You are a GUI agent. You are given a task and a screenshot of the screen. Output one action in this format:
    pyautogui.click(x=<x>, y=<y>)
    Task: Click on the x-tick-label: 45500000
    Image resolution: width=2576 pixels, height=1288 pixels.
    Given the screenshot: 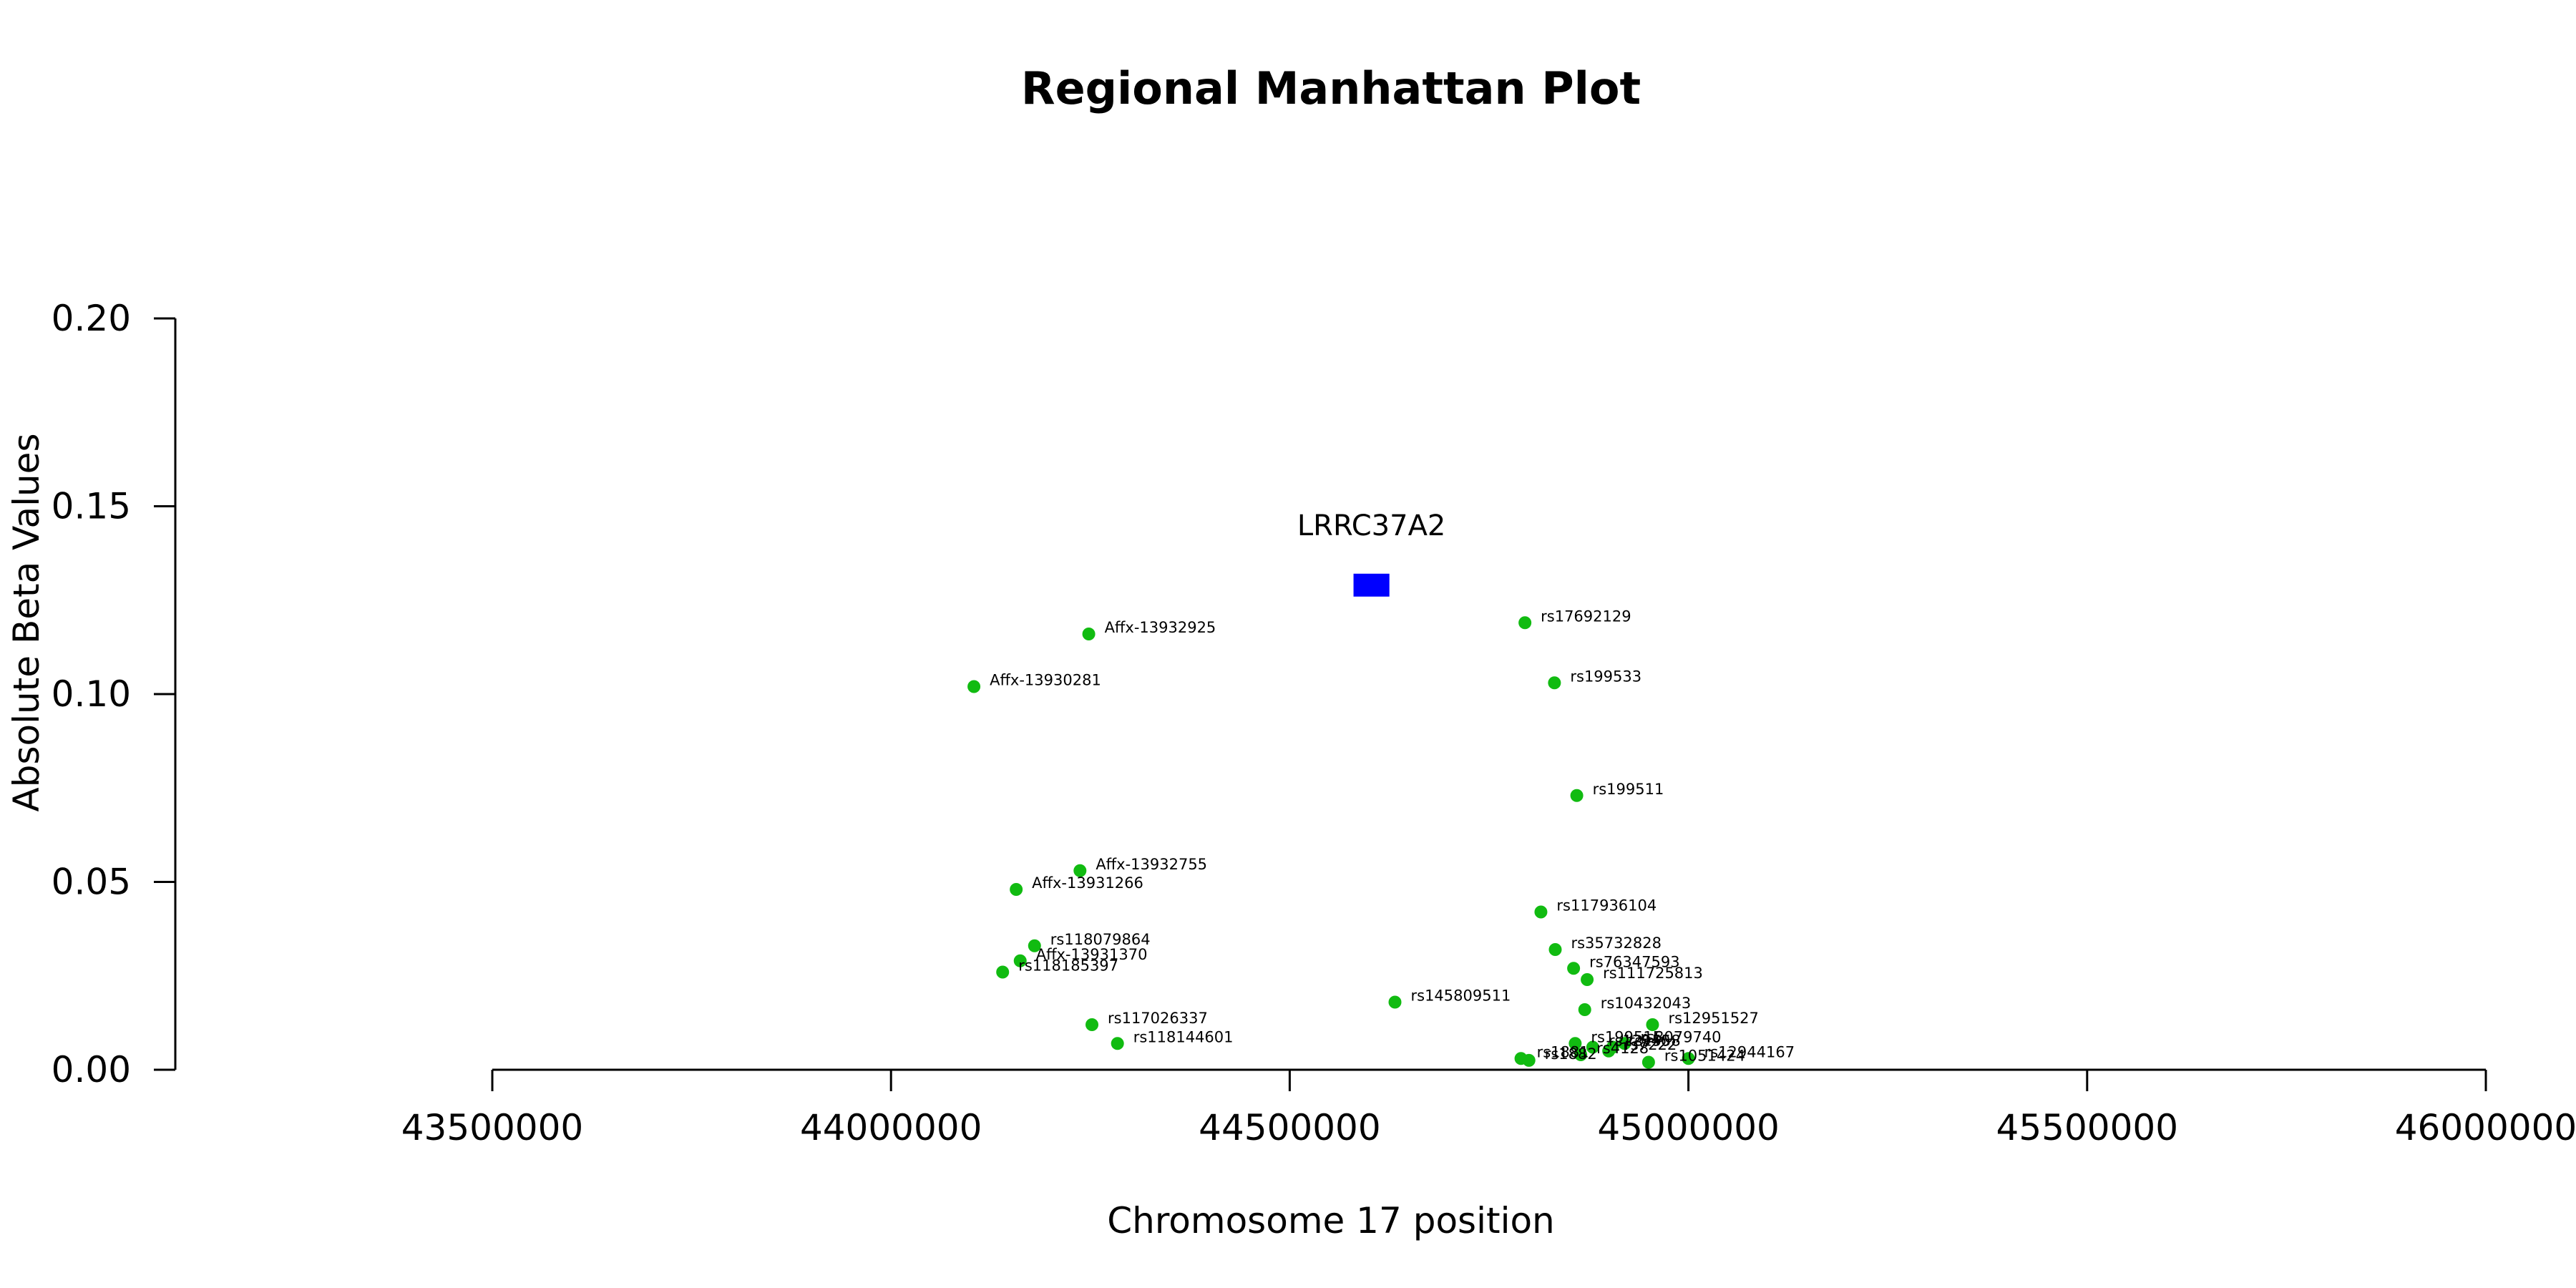 What is the action you would take?
    pyautogui.click(x=2087, y=1127)
    